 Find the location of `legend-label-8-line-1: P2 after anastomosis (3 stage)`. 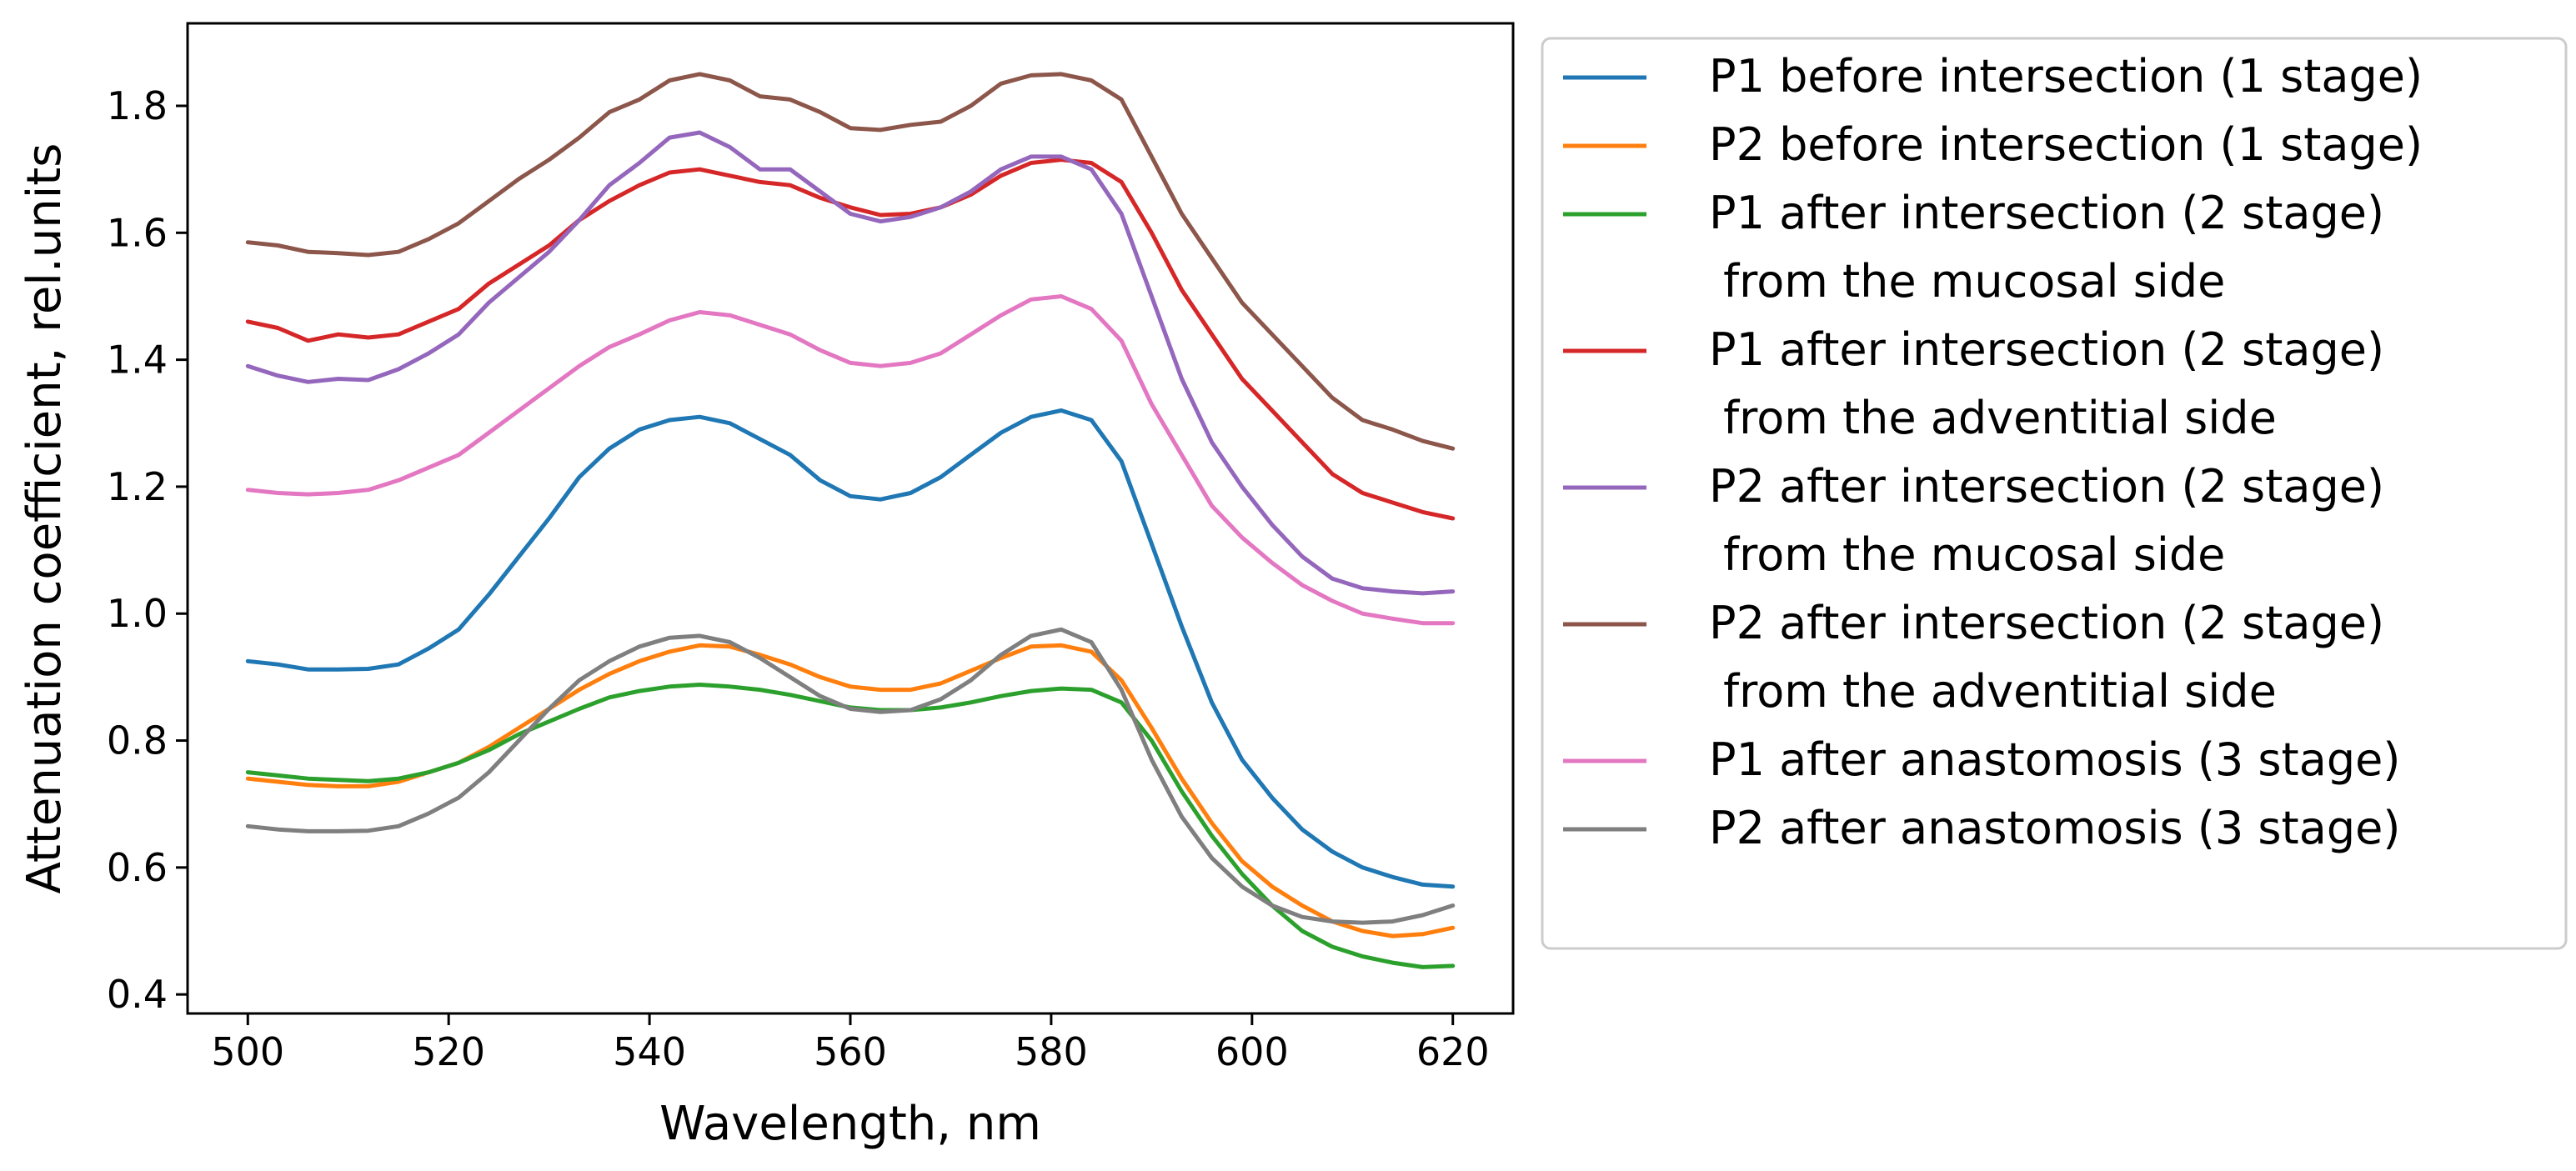

legend-label-8-line-1: P2 after anastomosis (3 stage) is located at coordinates (2054, 828).